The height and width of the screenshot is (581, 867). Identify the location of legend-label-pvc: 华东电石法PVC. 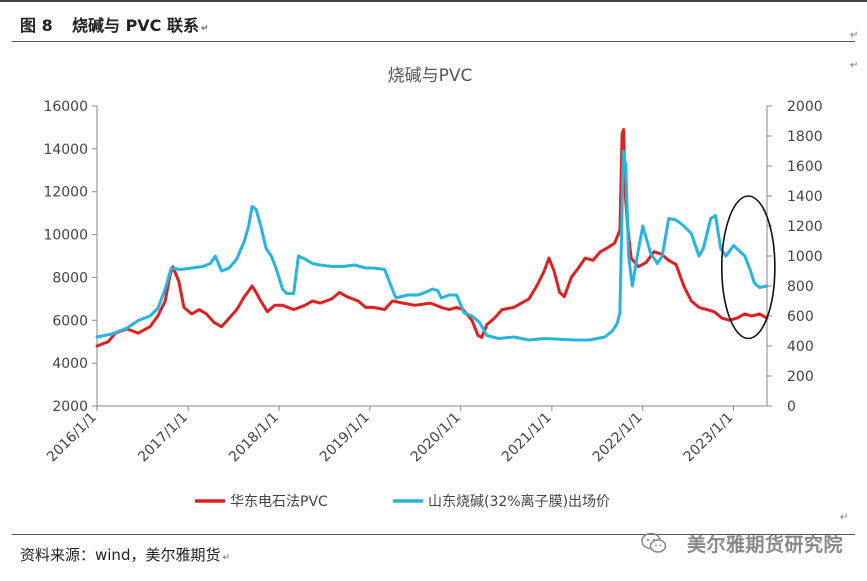
(279, 502).